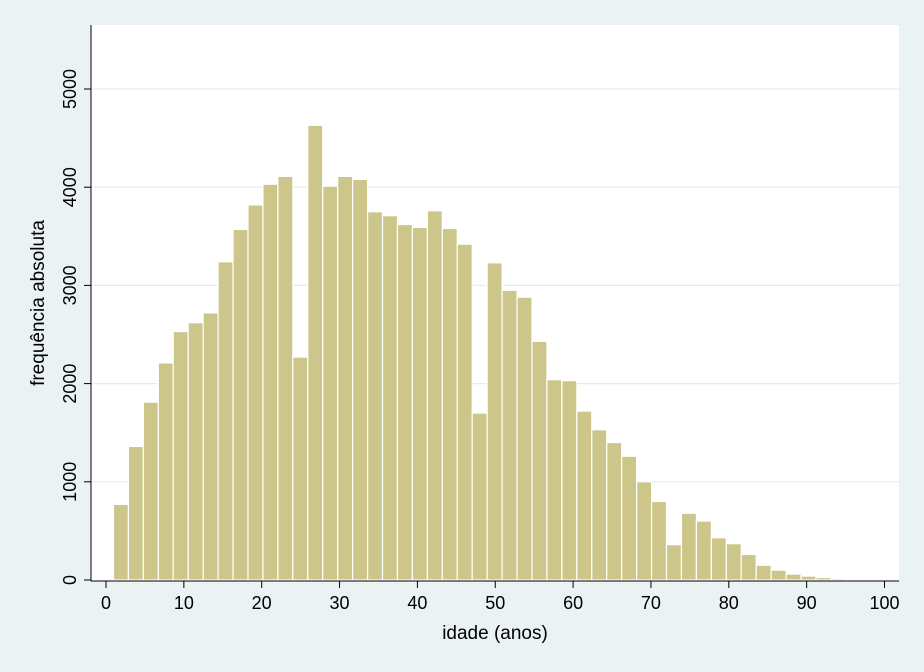 This screenshot has width=924, height=672. I want to click on x-tick-label: 100, so click(884, 603).